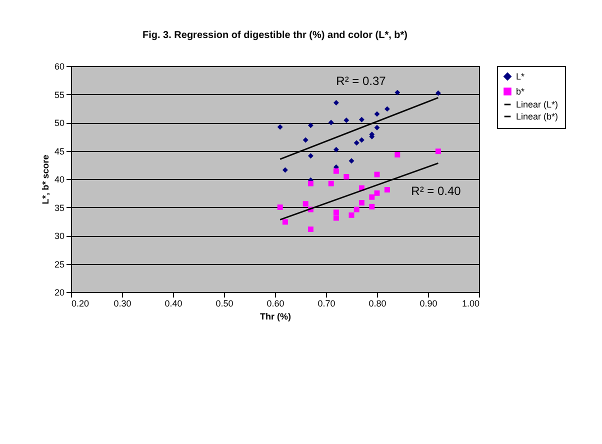 Image resolution: width=602 pixels, height=444 pixels. What do you see at coordinates (59, 207) in the screenshot?
I see `y-tick-label: 35` at bounding box center [59, 207].